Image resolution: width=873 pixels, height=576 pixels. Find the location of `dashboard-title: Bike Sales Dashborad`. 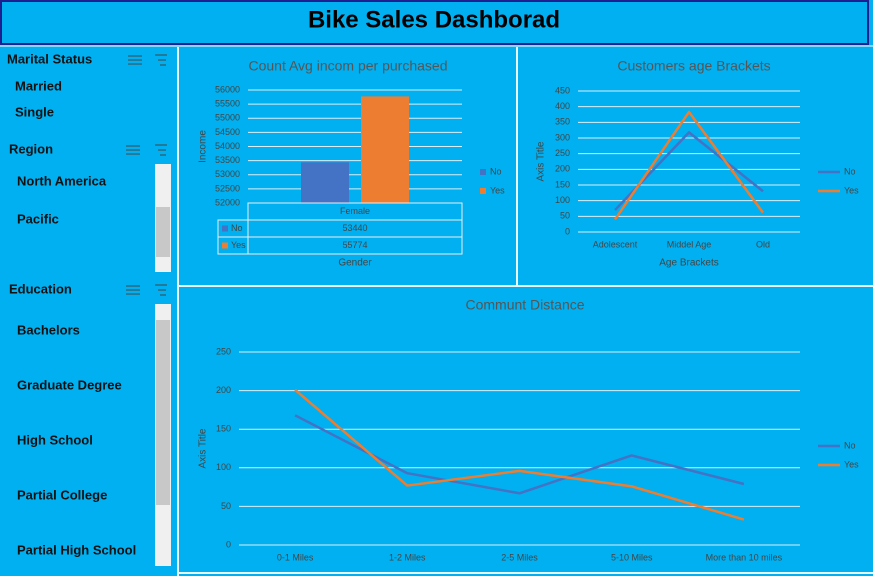

dashboard-title: Bike Sales Dashborad is located at coordinates (434, 19).